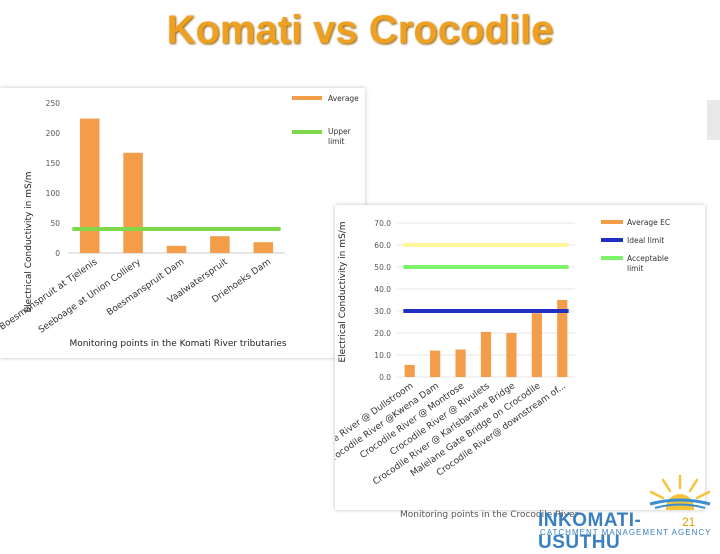 The height and width of the screenshot is (554, 720). Describe the element at coordinates (55, 223) in the screenshot. I see `komati-y-tick-label: 50` at that location.